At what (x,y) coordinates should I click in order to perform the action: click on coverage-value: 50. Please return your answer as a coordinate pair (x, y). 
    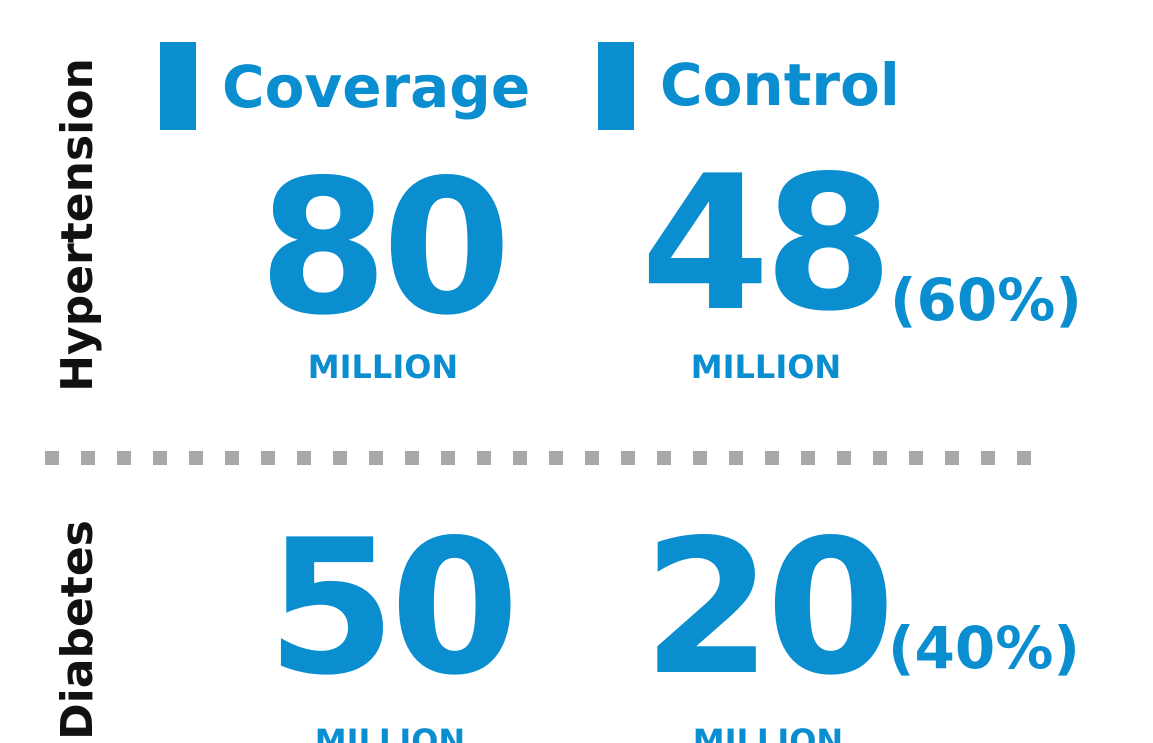
    Looking at the image, I should click on (390, 607).